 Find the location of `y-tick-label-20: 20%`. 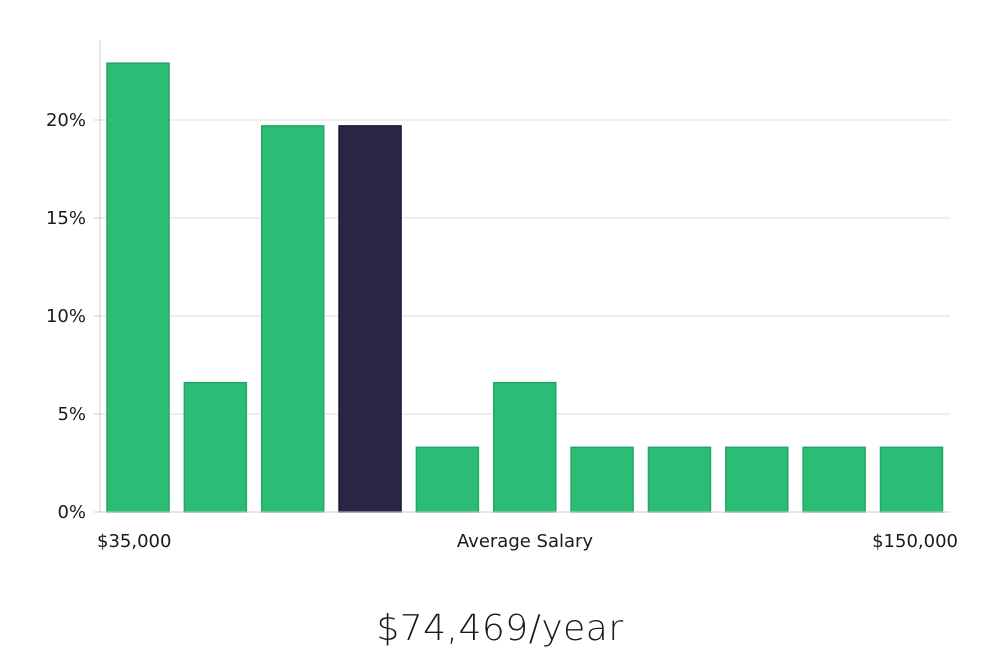

y-tick-label-20: 20% is located at coordinates (66, 120).